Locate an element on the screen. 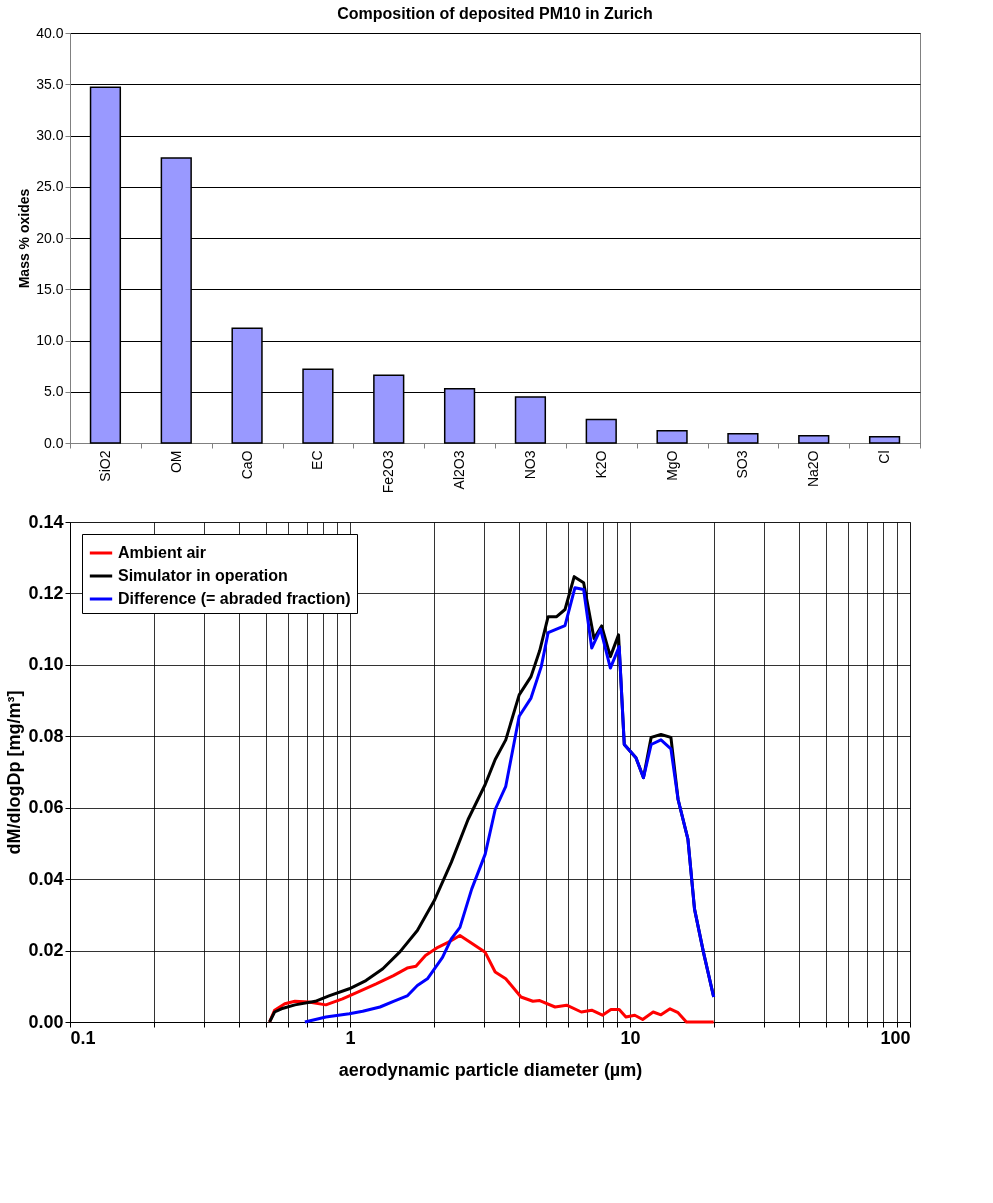 This screenshot has width=993, height=1203. y-tick-label: 0.02 is located at coordinates (46, 950).